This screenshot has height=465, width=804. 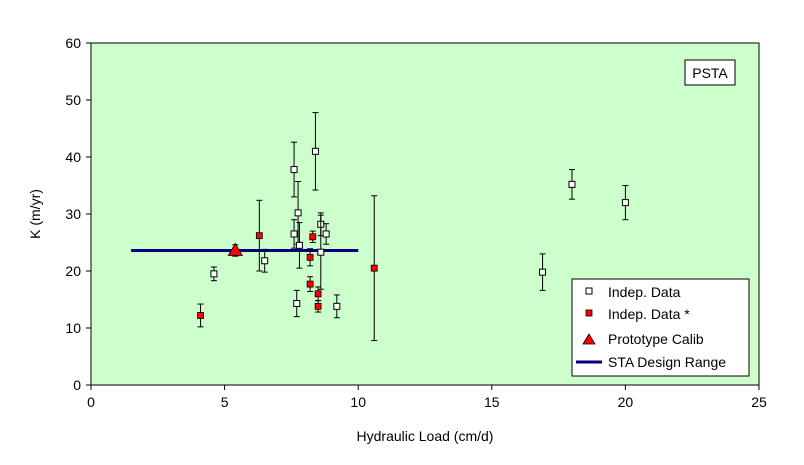 I want to click on legend-marker-prototype-calib, so click(x=589, y=339).